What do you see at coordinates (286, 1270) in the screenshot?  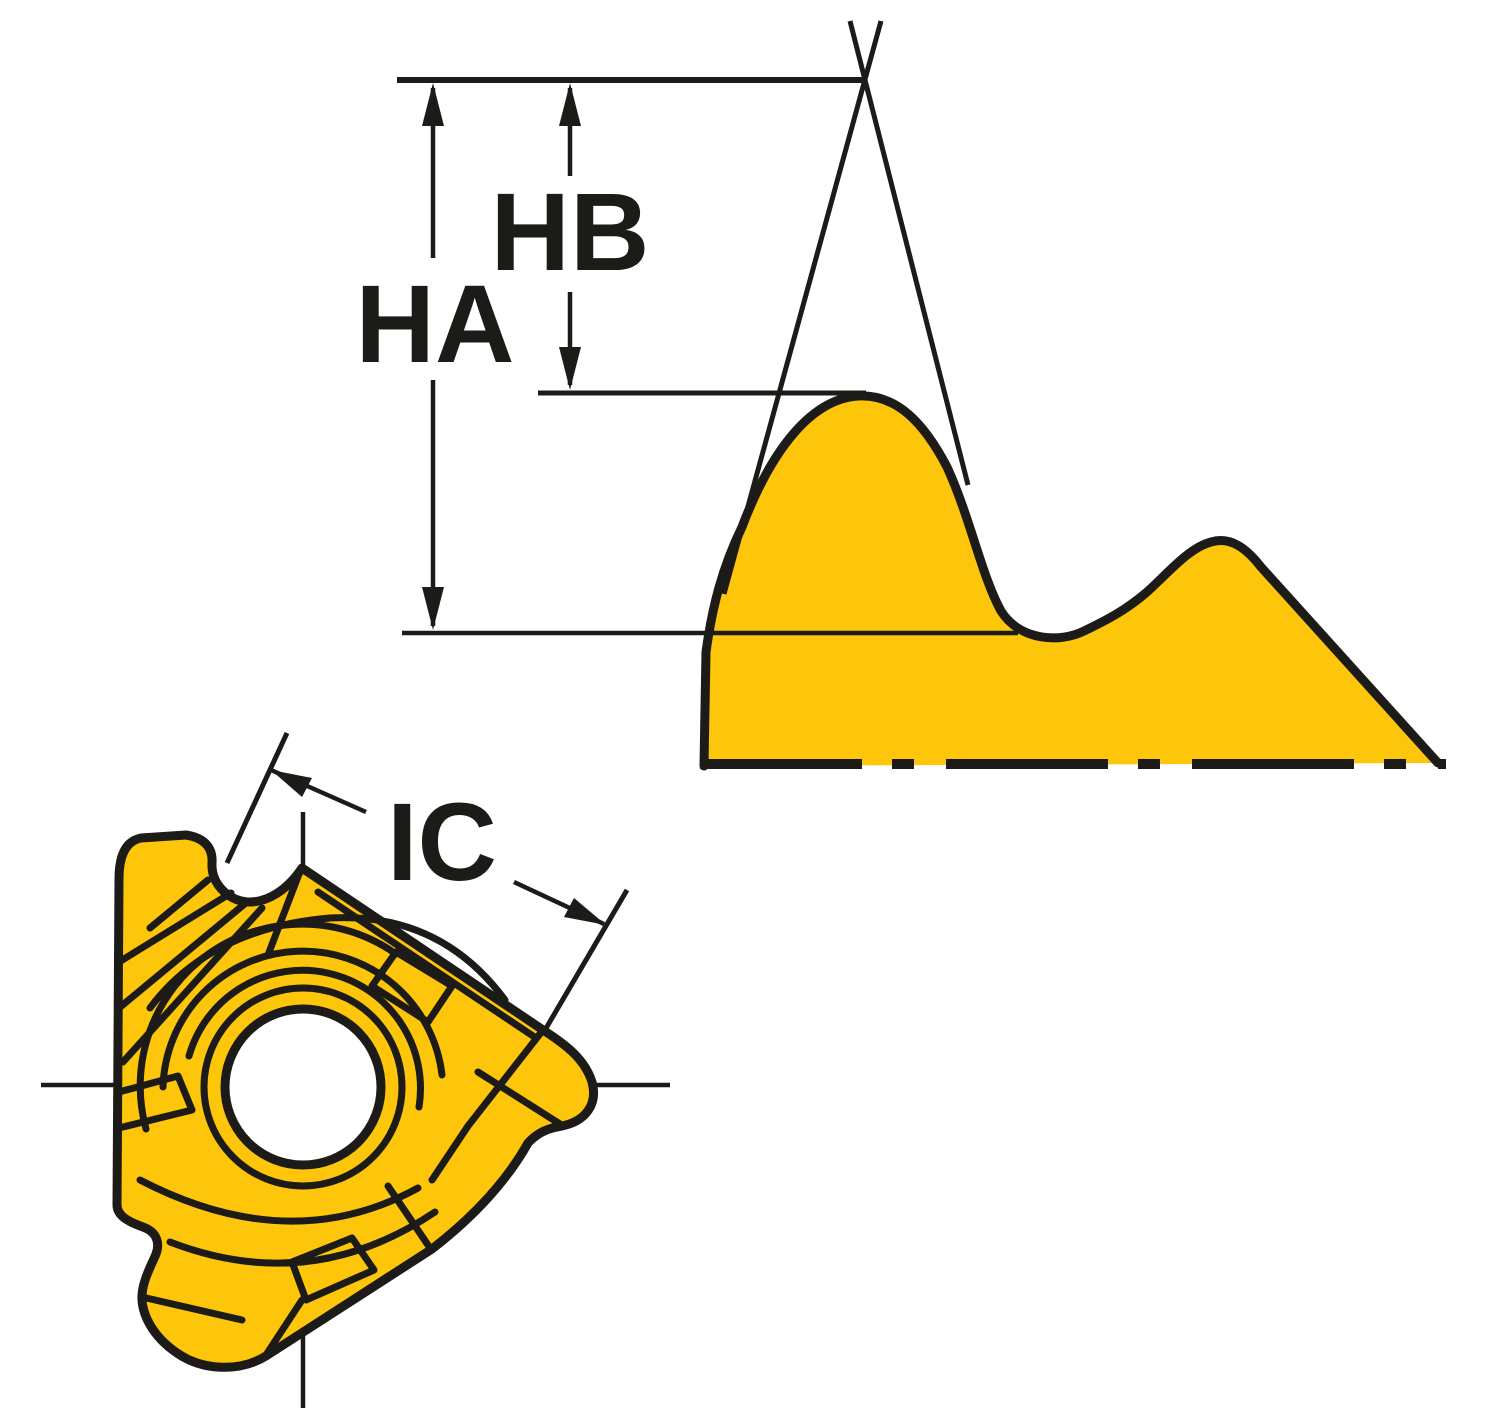 I see `detail-bottom-lines` at bounding box center [286, 1270].